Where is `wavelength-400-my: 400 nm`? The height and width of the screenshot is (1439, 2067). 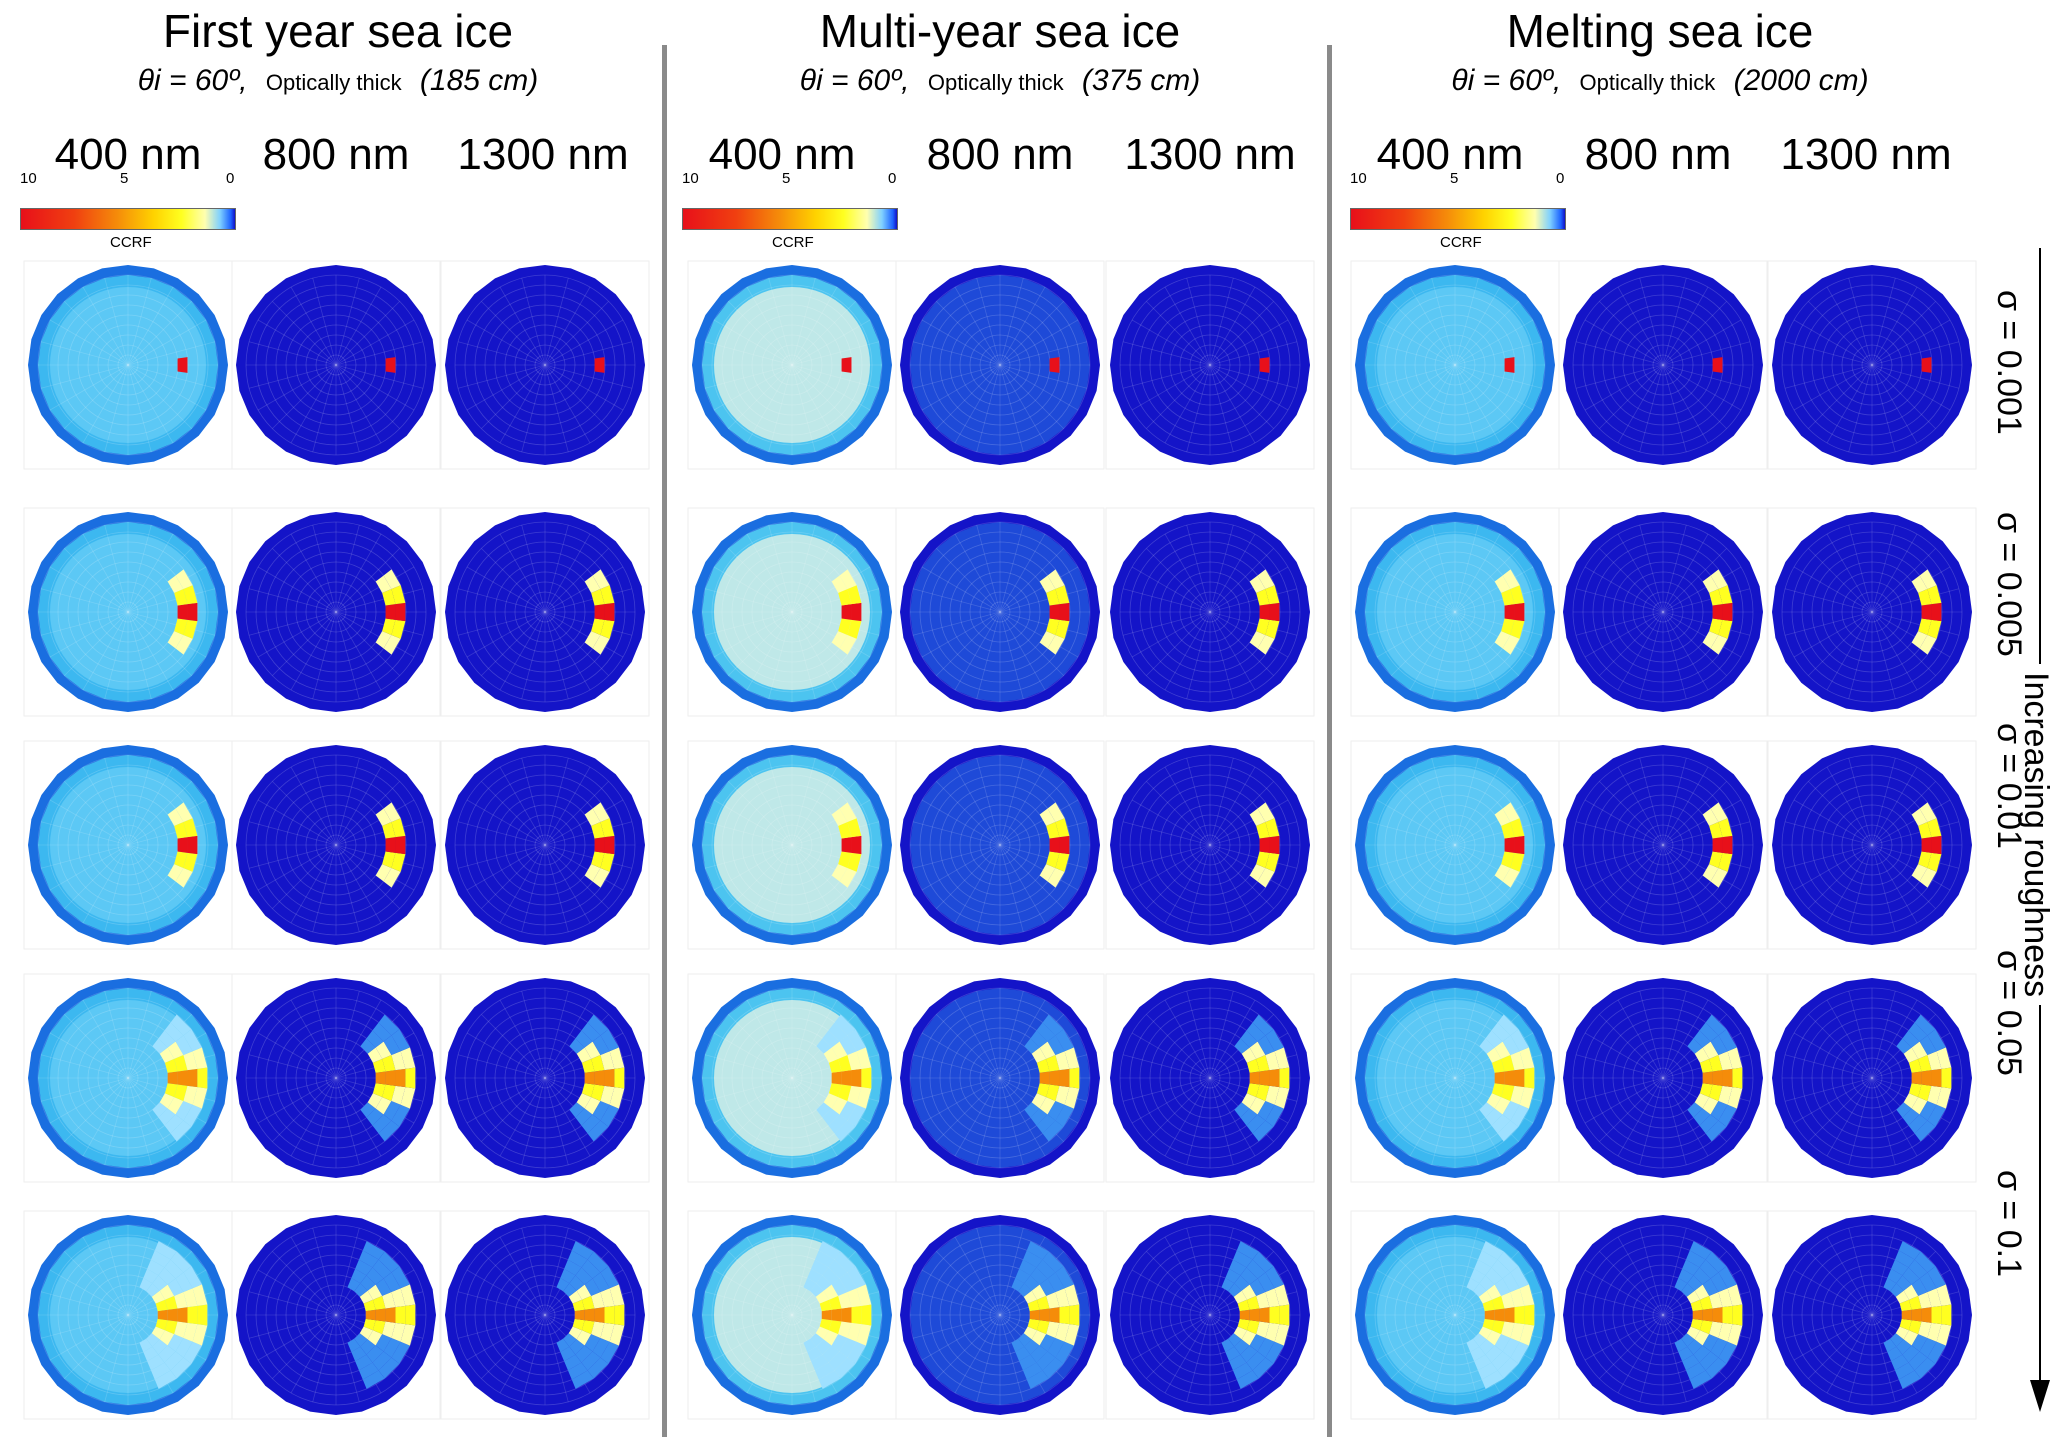
wavelength-400-my: 400 nm is located at coordinates (782, 154).